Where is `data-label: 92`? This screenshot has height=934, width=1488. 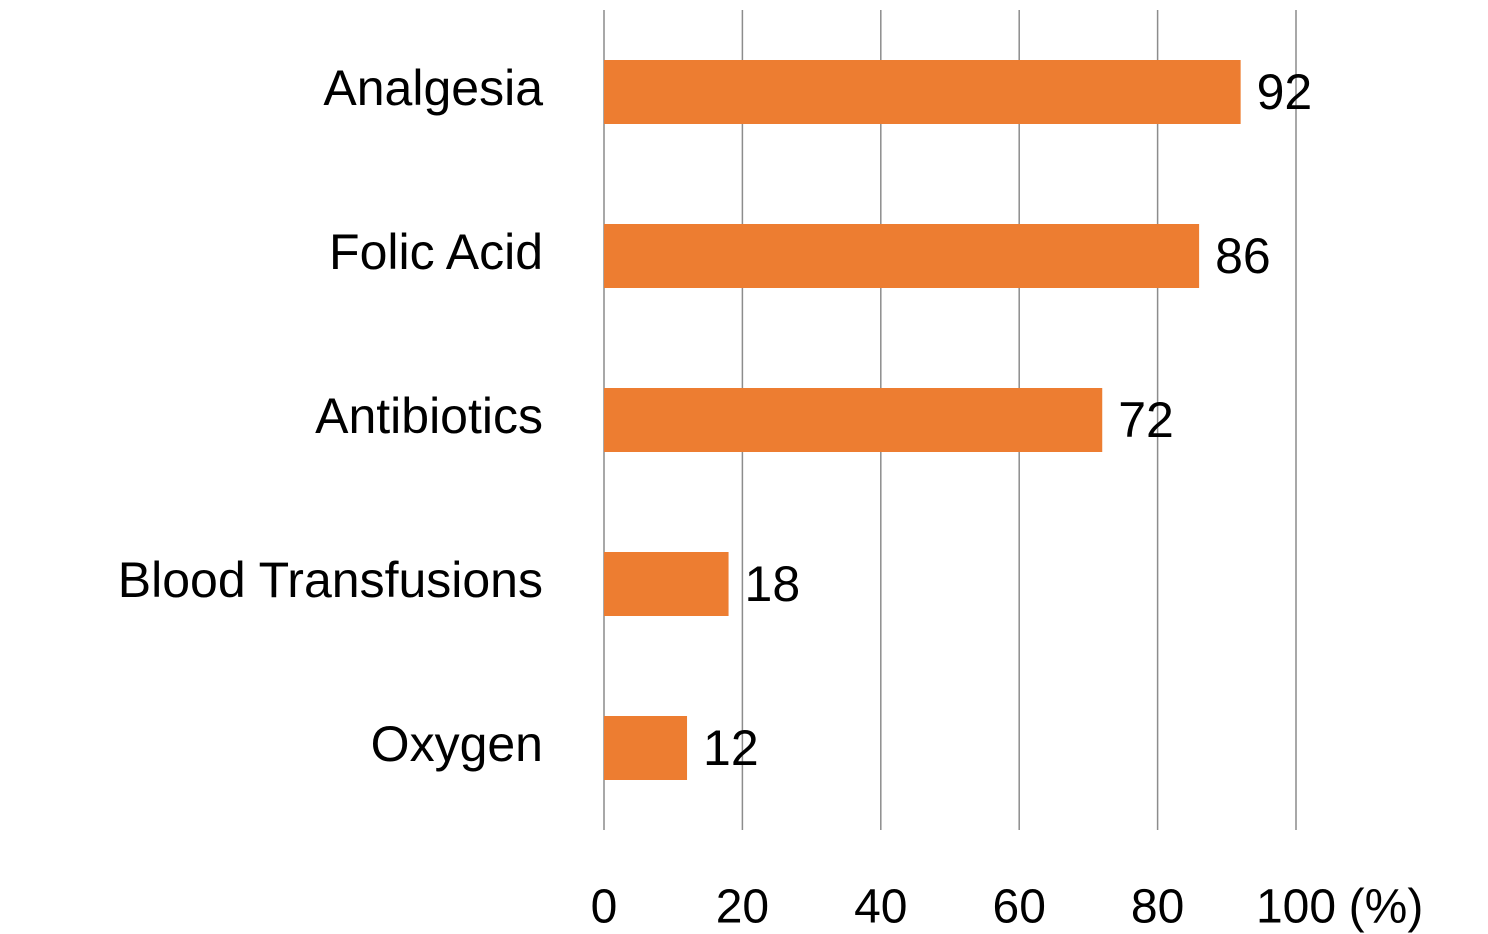 data-label: 92 is located at coordinates (1285, 92).